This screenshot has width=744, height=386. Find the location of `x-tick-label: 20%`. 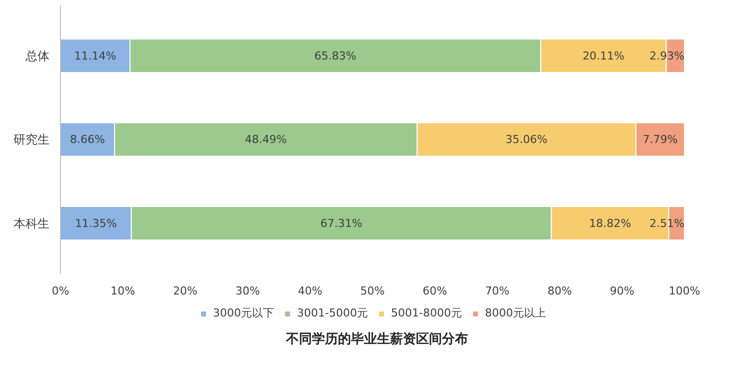

x-tick-label: 20% is located at coordinates (185, 291).